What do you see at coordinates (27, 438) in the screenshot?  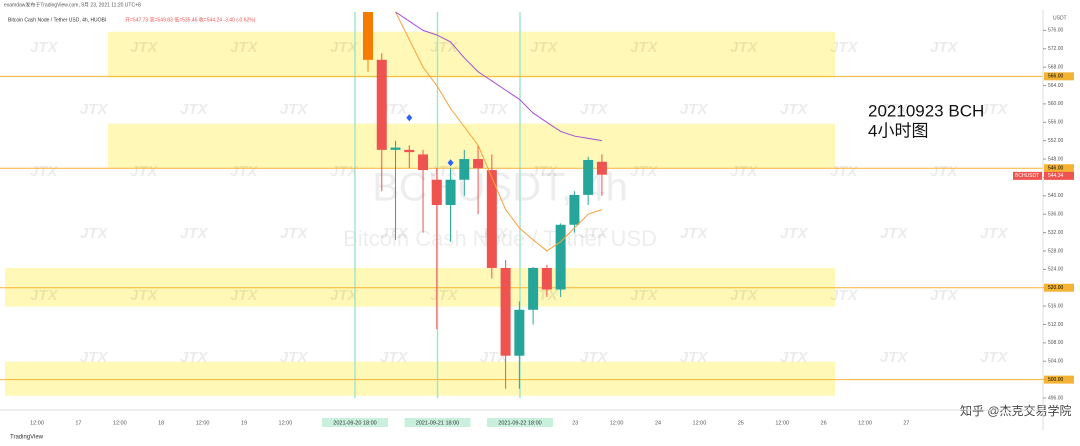 I see `brand: TradingView` at bounding box center [27, 438].